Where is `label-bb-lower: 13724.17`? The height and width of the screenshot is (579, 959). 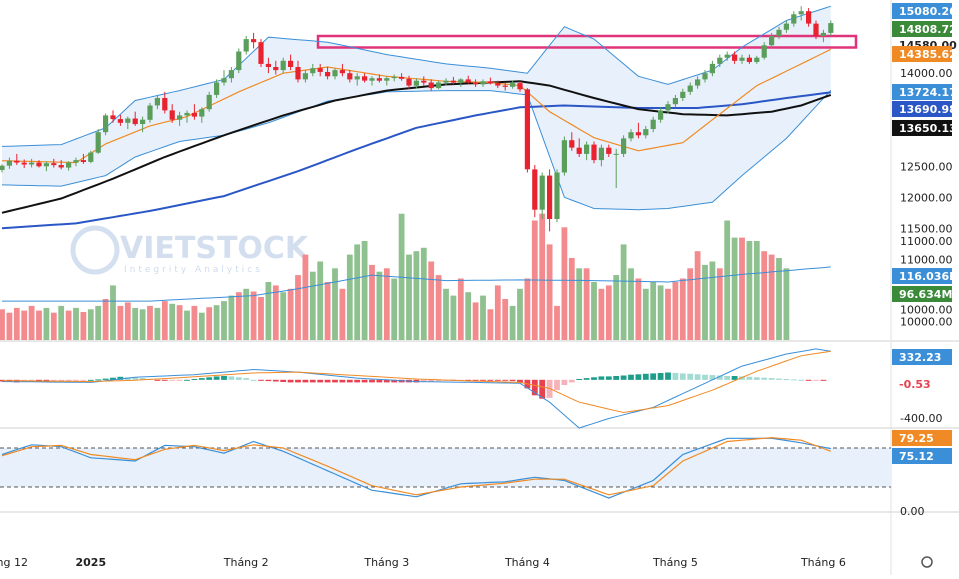
label-bb-lower: 13724.17 is located at coordinates (928, 92).